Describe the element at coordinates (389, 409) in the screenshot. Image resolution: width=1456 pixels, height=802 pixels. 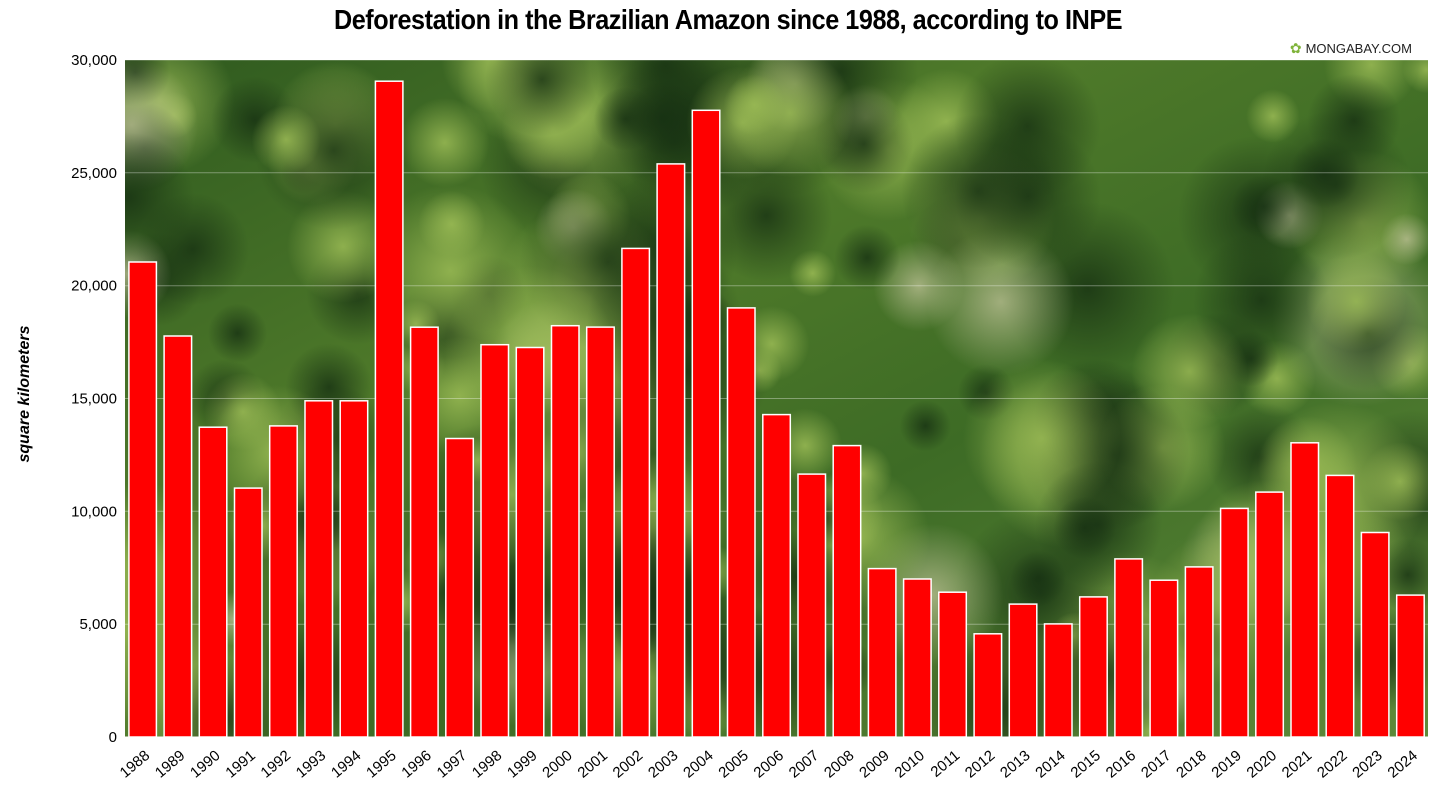
I see `bar-1995` at that location.